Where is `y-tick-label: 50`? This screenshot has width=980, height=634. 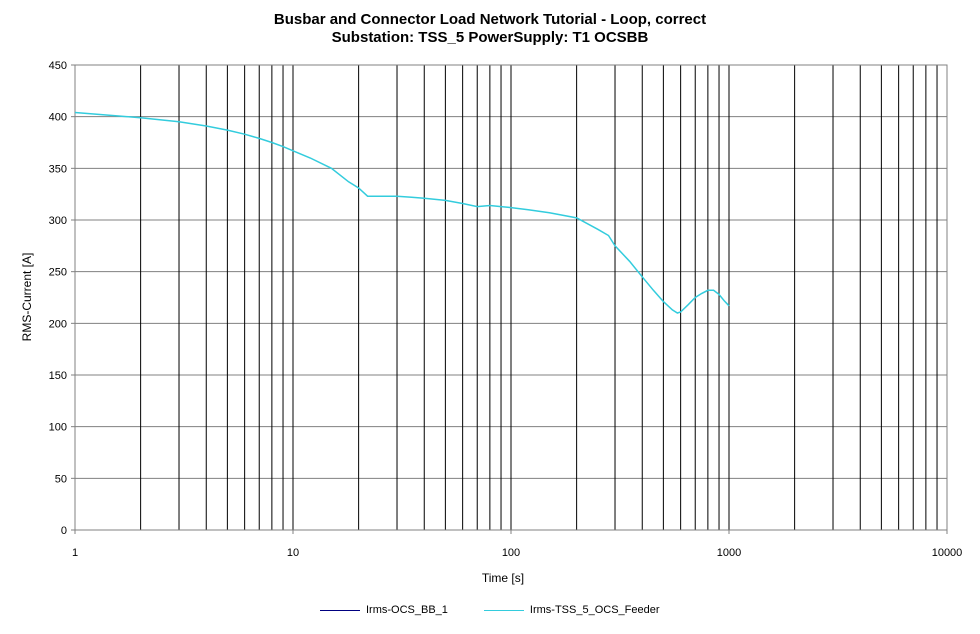
y-tick-label: 50 is located at coordinates (61, 479).